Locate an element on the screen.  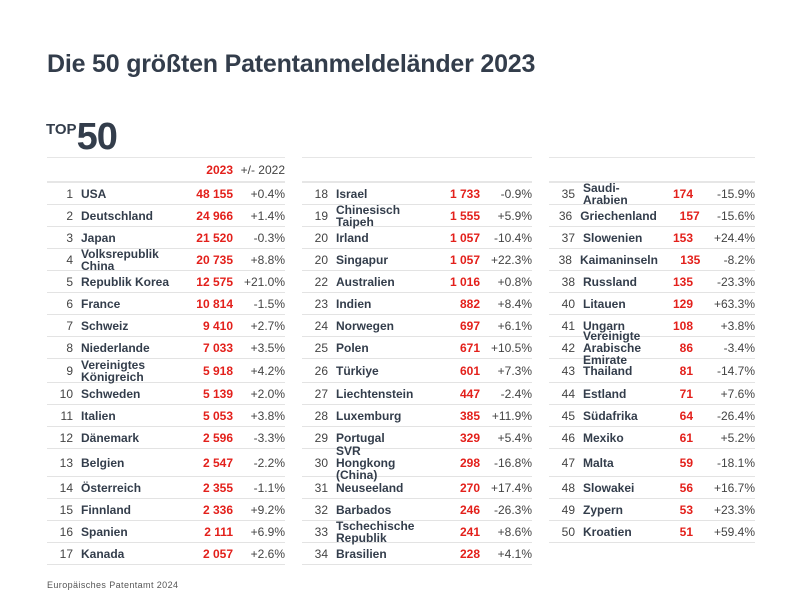
rank: 26 is located at coordinates (321, 370).